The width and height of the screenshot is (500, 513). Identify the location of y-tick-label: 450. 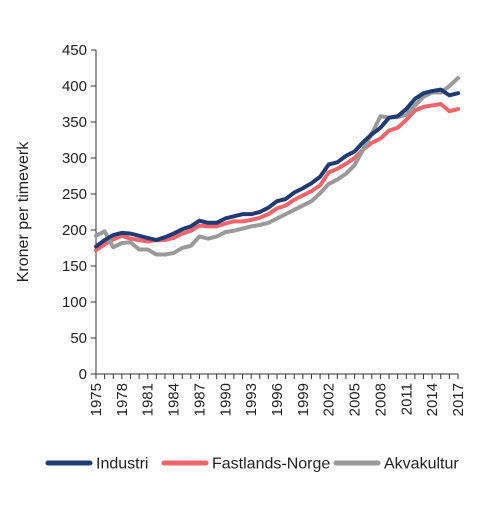
(74, 50).